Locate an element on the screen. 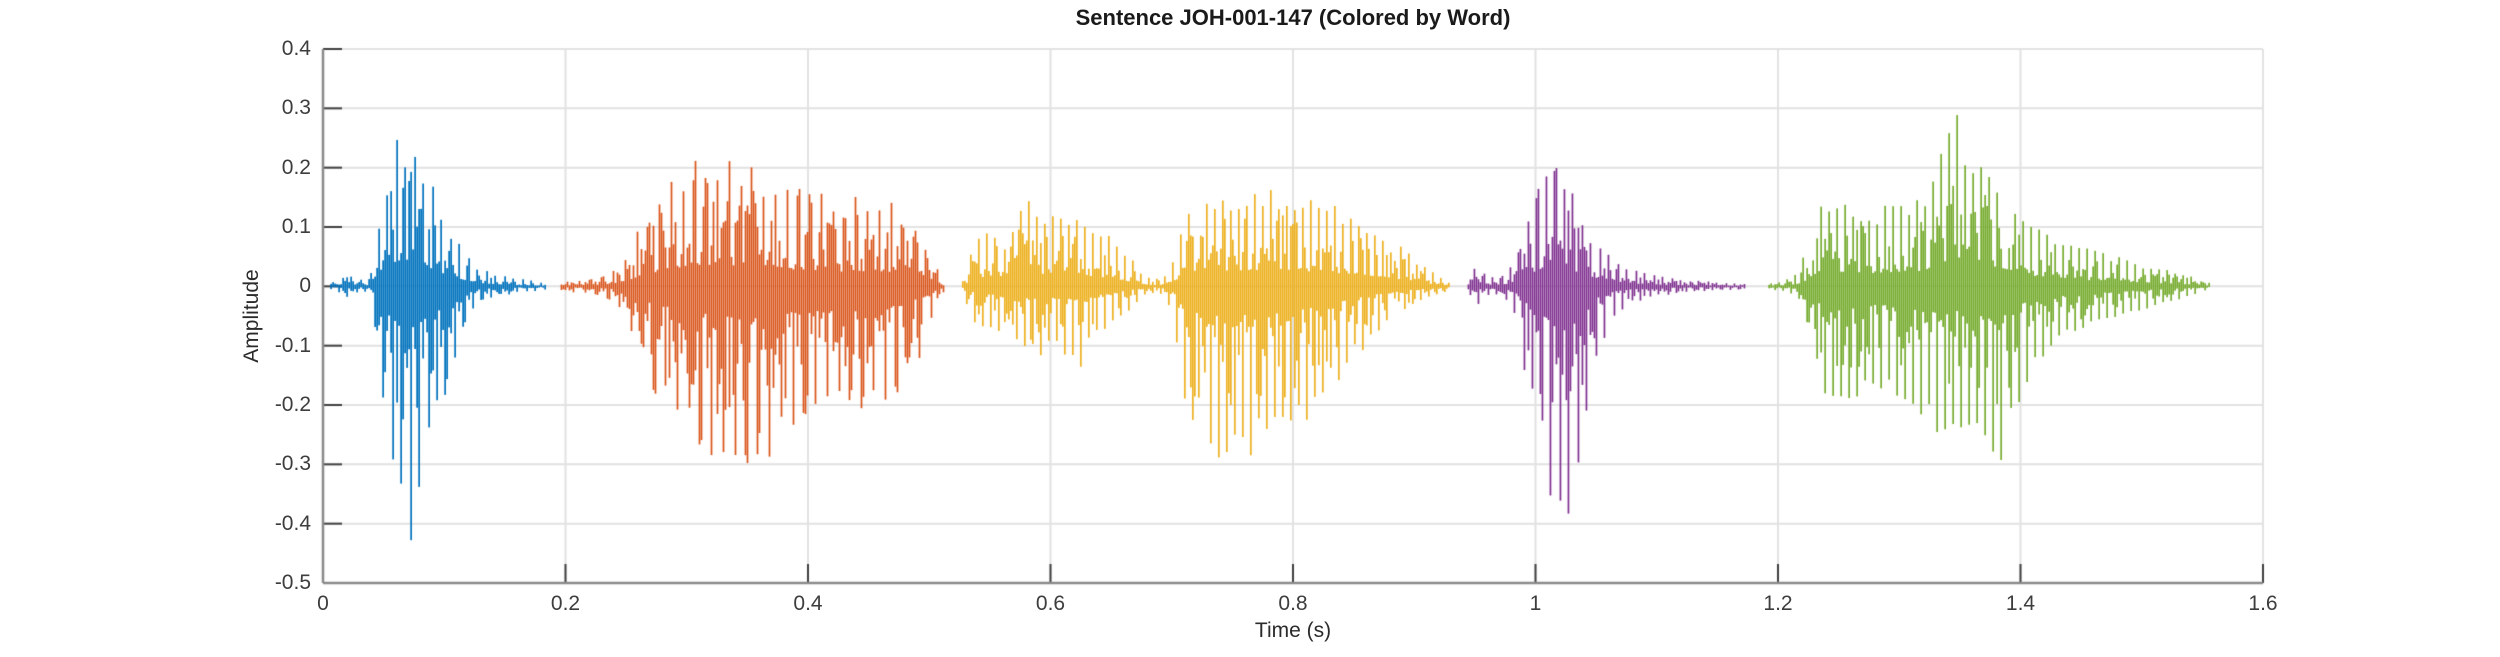 The width and height of the screenshot is (2500, 657). x-tick-label: 0.2 is located at coordinates (565, 603).